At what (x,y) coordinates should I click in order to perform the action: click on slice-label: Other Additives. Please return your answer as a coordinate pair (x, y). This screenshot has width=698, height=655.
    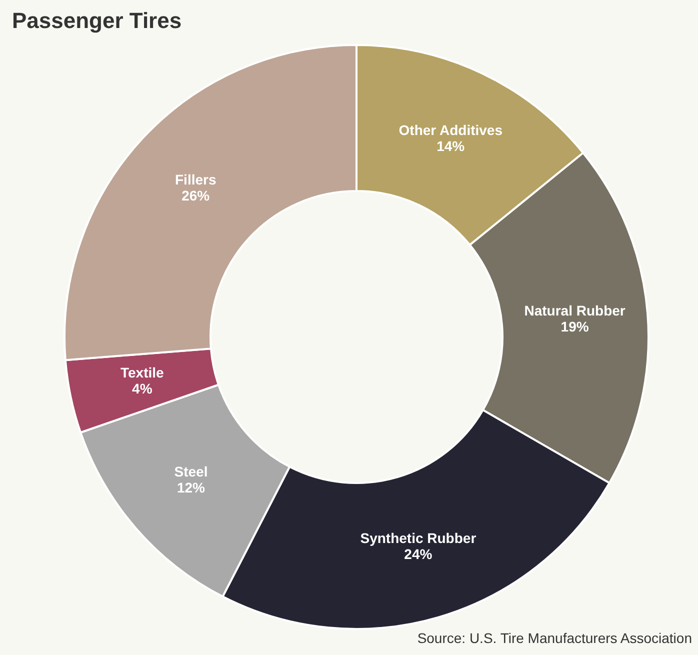
    Looking at the image, I should click on (450, 130).